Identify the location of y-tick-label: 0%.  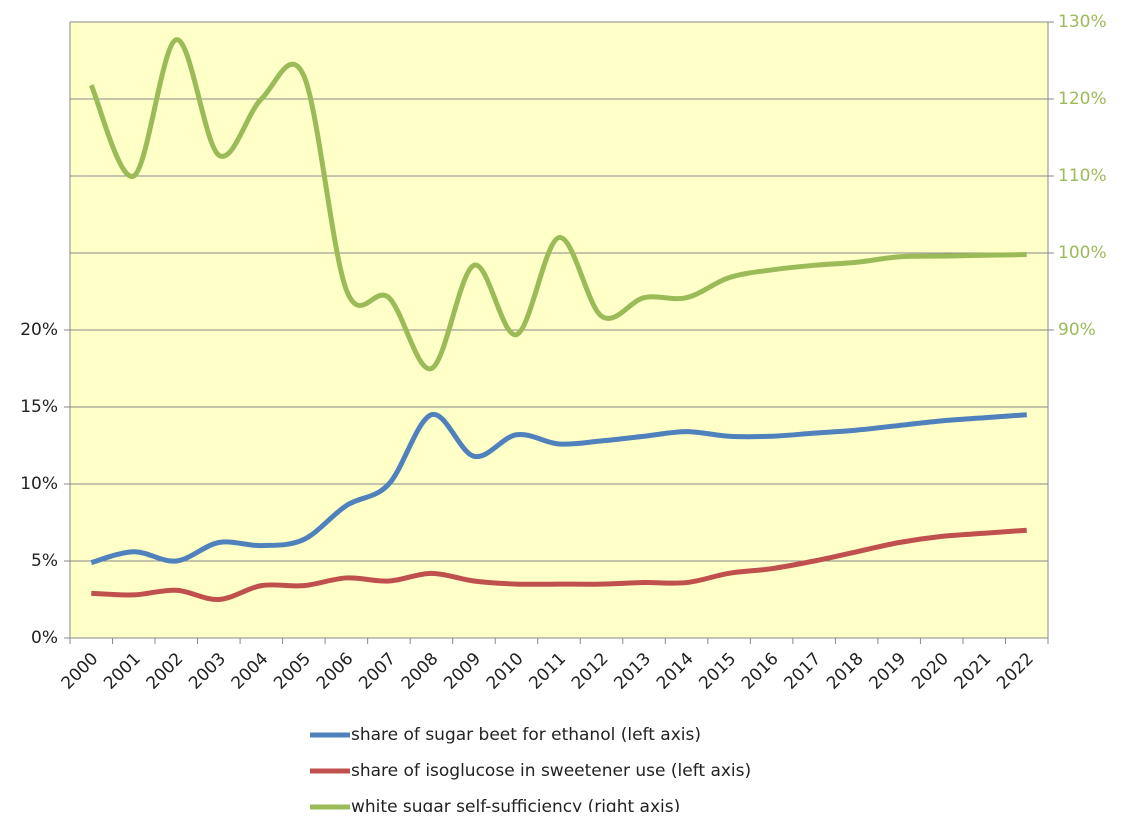
(44, 638).